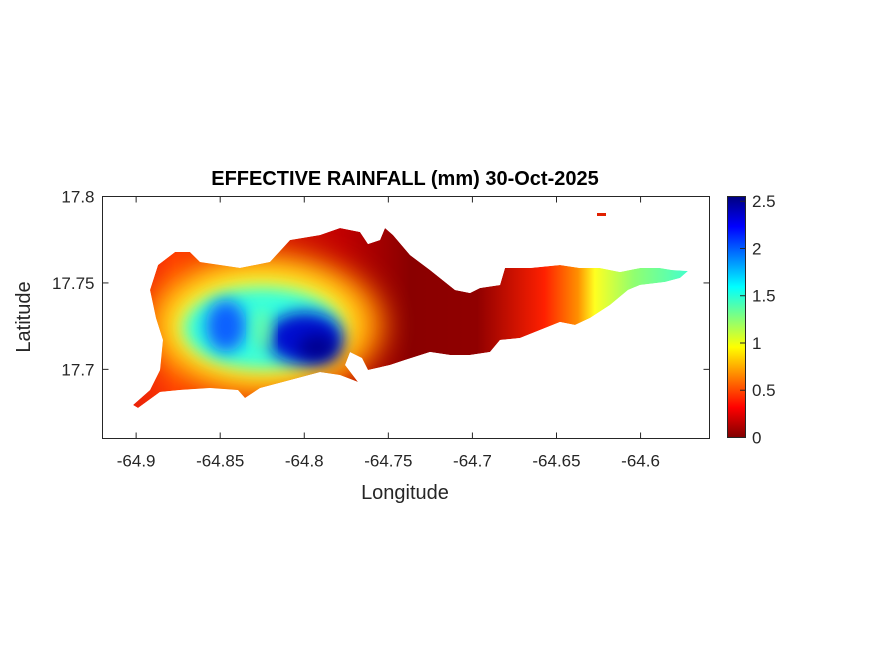 This screenshot has width=875, height=656. What do you see at coordinates (318, 348) in the screenshot?
I see `rainfall-core-east-peak` at bounding box center [318, 348].